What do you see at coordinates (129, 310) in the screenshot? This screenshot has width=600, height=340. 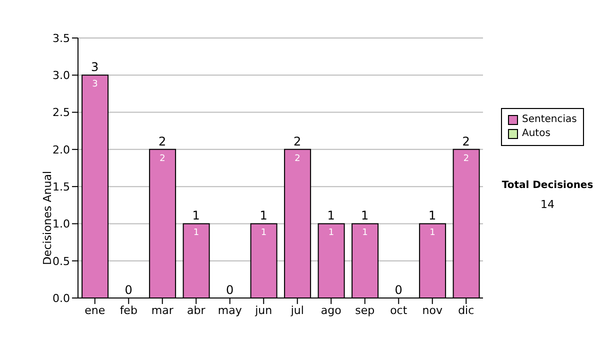 I see `x-tick-label: feb` at bounding box center [129, 310].